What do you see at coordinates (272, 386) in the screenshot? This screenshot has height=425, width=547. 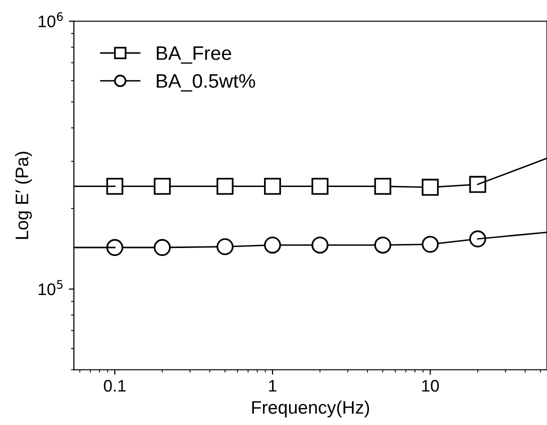 I see `x-tick-label: 1` at bounding box center [272, 386].